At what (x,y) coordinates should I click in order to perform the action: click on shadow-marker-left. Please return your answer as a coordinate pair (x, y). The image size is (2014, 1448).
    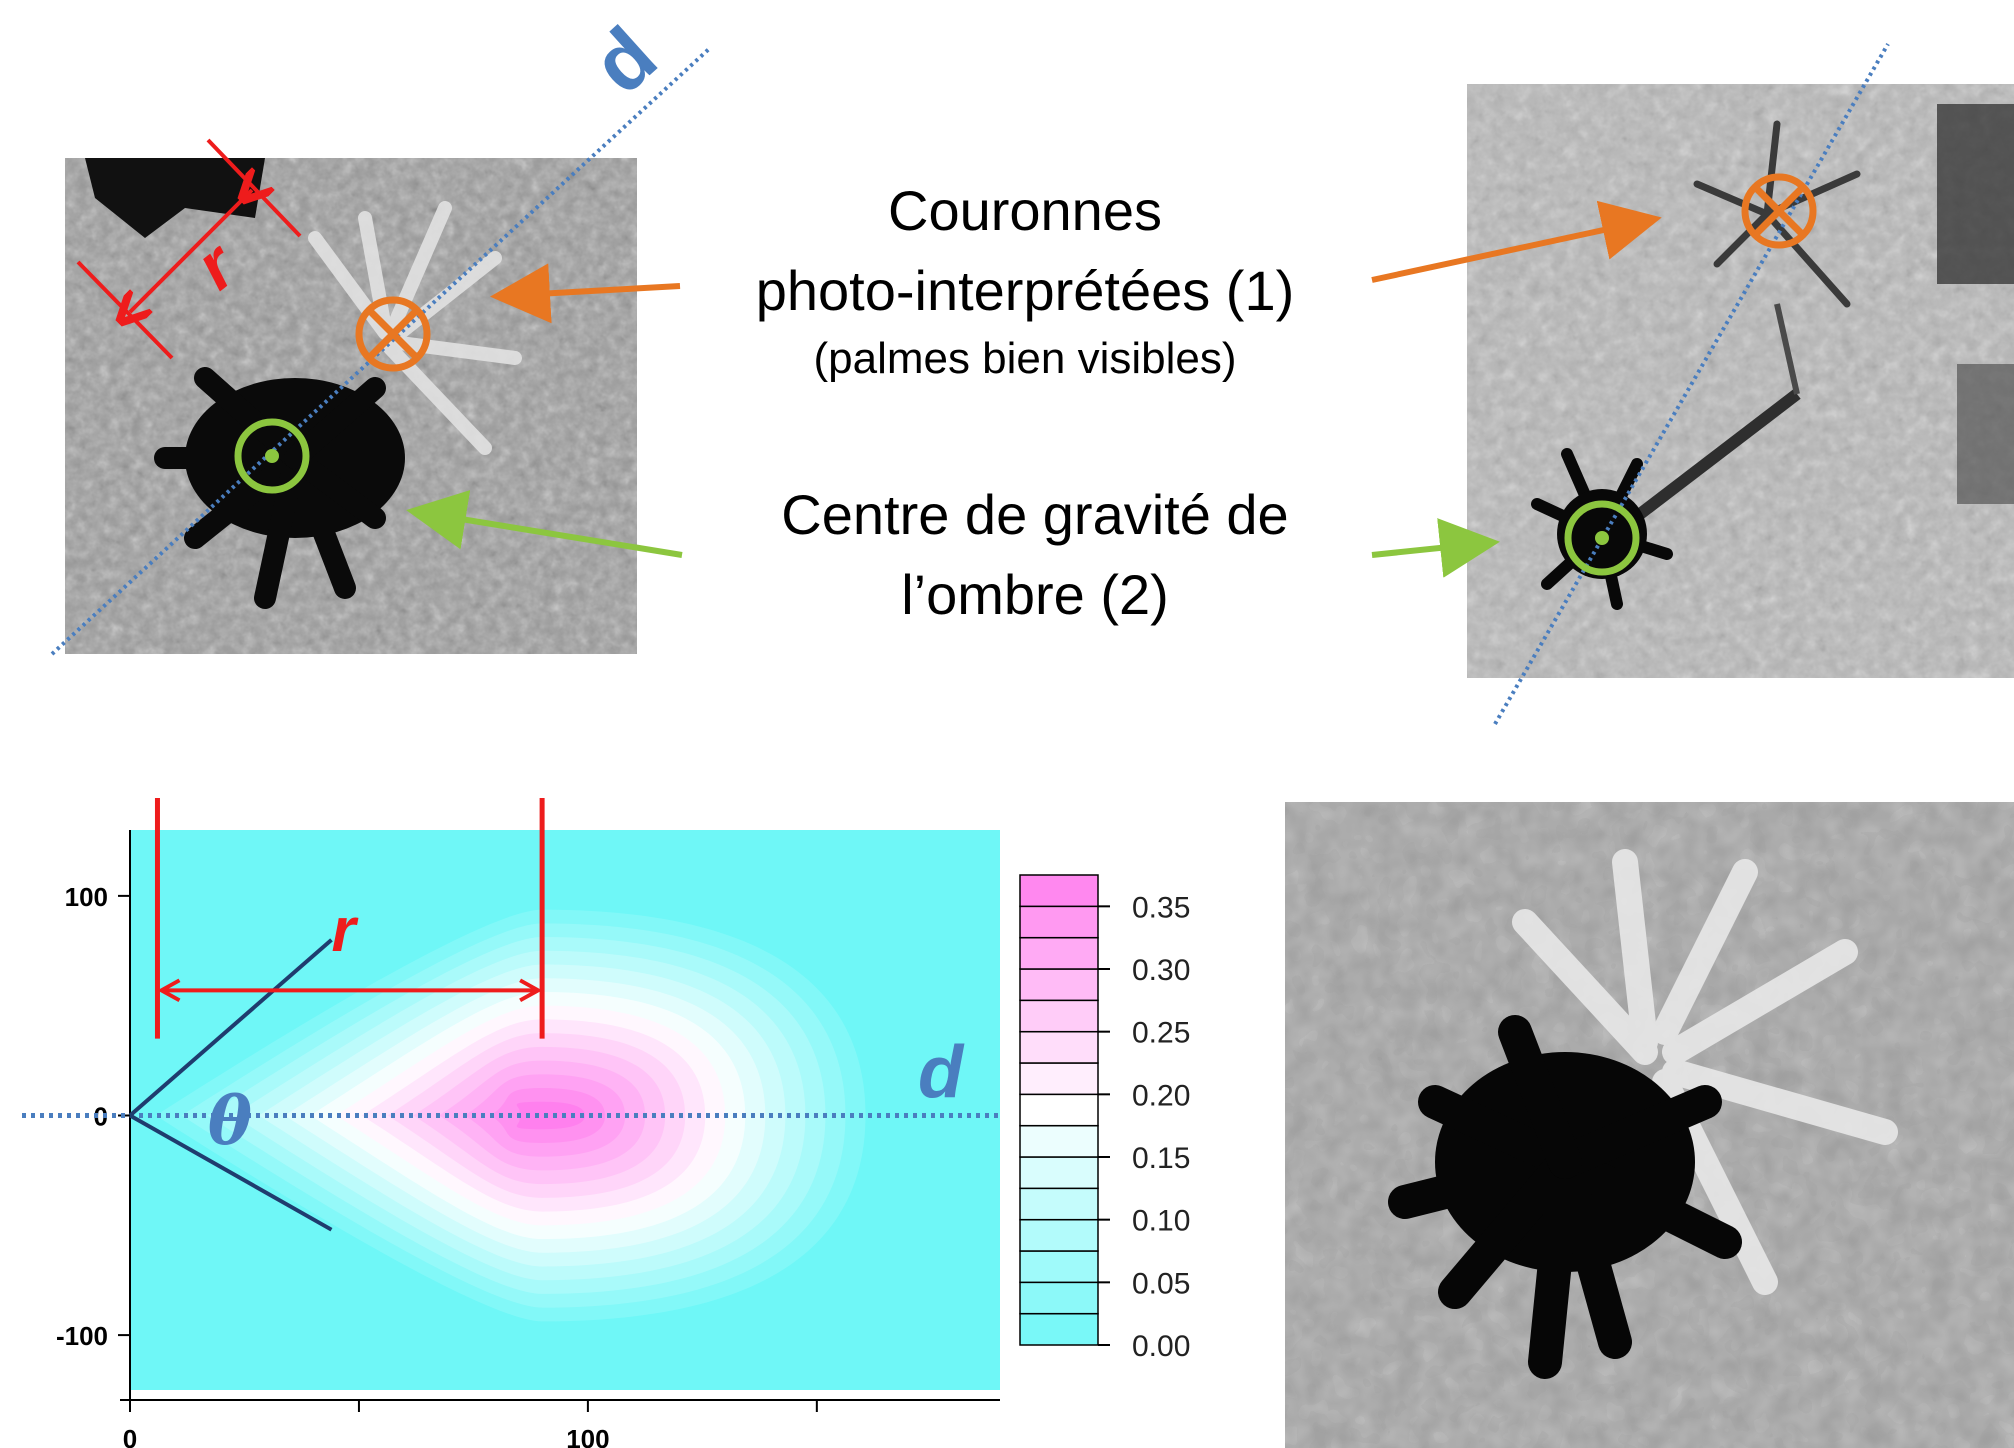
    Looking at the image, I should click on (272, 456).